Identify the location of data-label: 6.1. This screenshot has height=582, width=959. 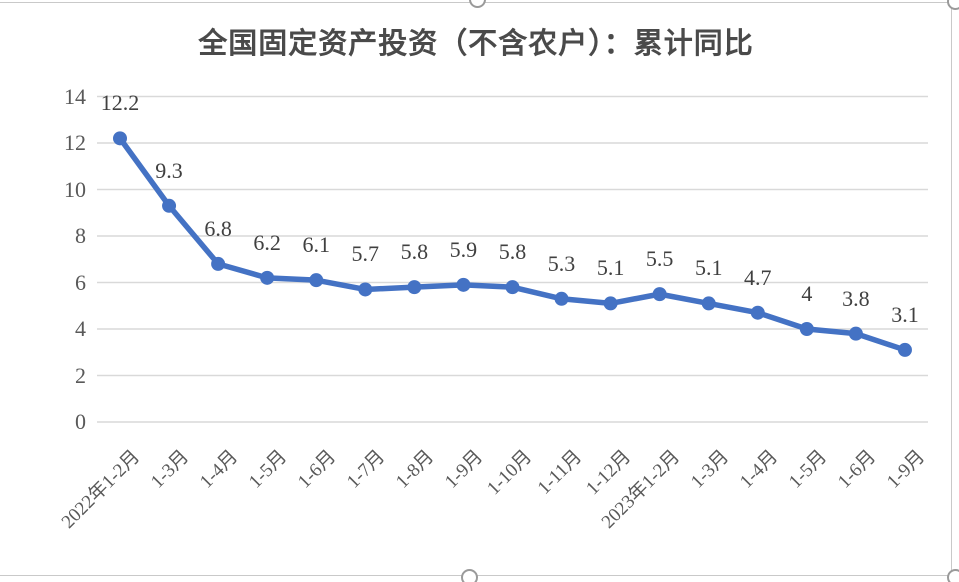
(316, 245).